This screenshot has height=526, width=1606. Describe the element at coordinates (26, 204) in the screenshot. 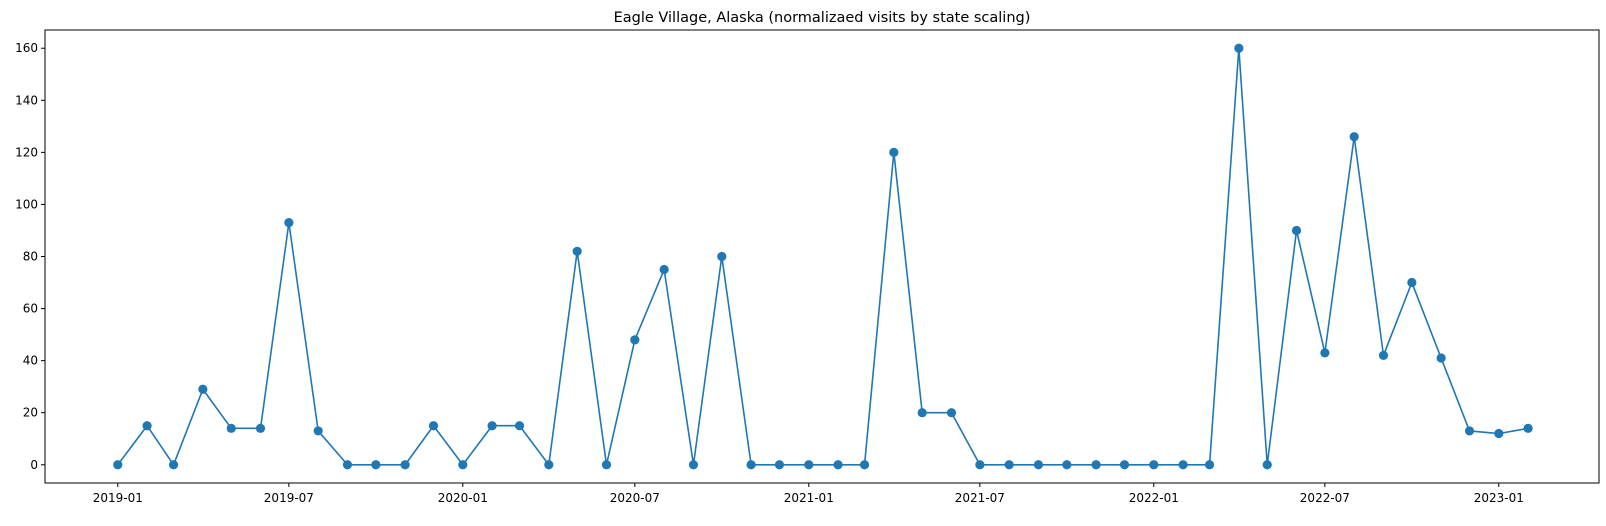

I see `y-tick-label: 100` at that location.